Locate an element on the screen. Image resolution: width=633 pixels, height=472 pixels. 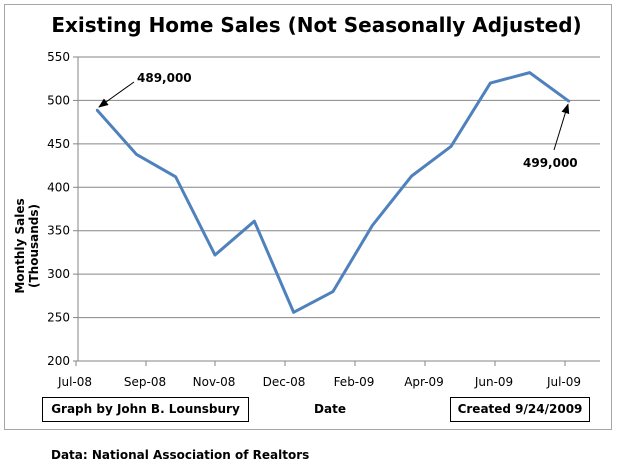
x-axis-label: Date is located at coordinates (330, 409).